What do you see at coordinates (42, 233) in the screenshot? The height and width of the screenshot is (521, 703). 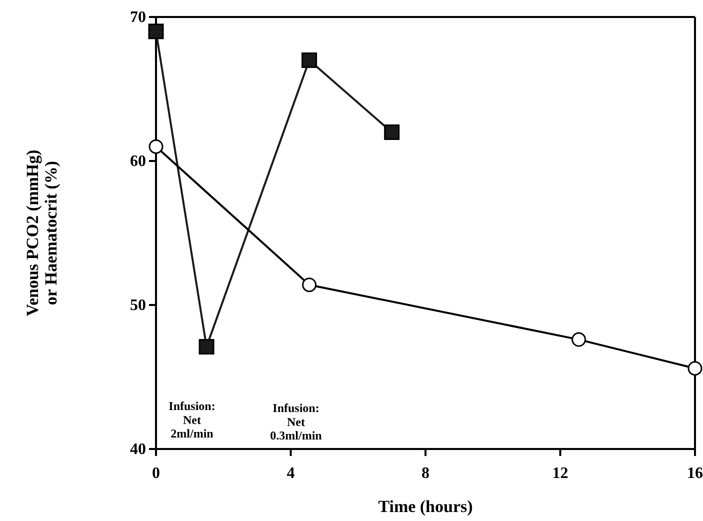 I see `y-axis-title: Venous PCO2 (mmHg) or Haematocrit (%)` at bounding box center [42, 233].